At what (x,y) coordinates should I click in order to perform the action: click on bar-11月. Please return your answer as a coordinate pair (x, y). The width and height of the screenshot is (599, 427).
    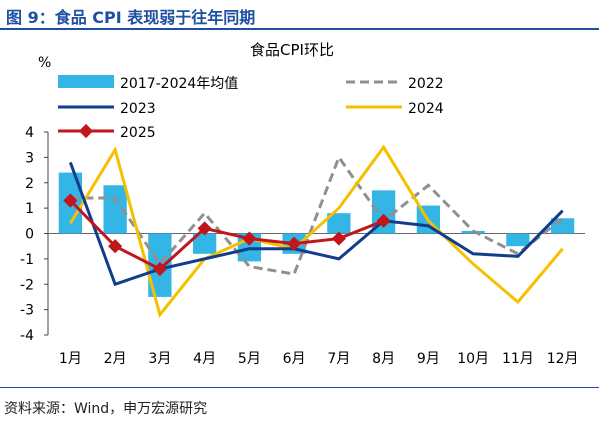
    Looking at the image, I should click on (518, 240).